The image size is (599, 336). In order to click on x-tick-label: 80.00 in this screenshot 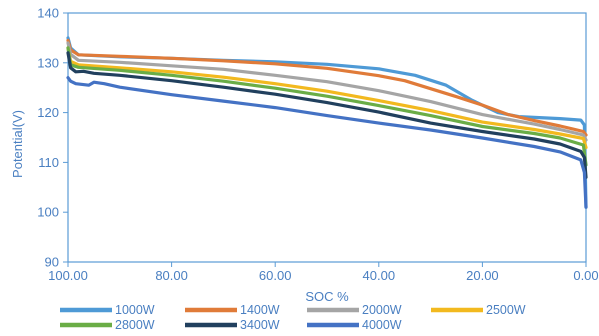, I will do `click(171, 275)`.